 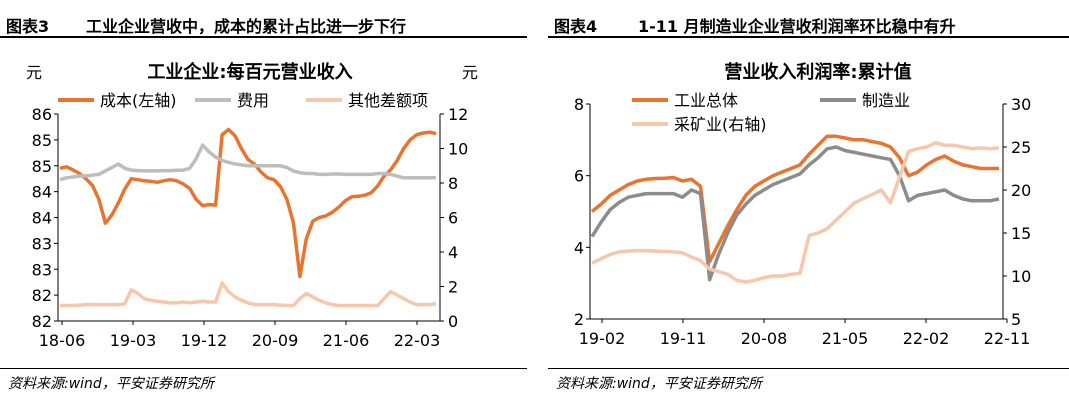 I want to click on legend-label: 采矿业(右轴), so click(x=720, y=124).